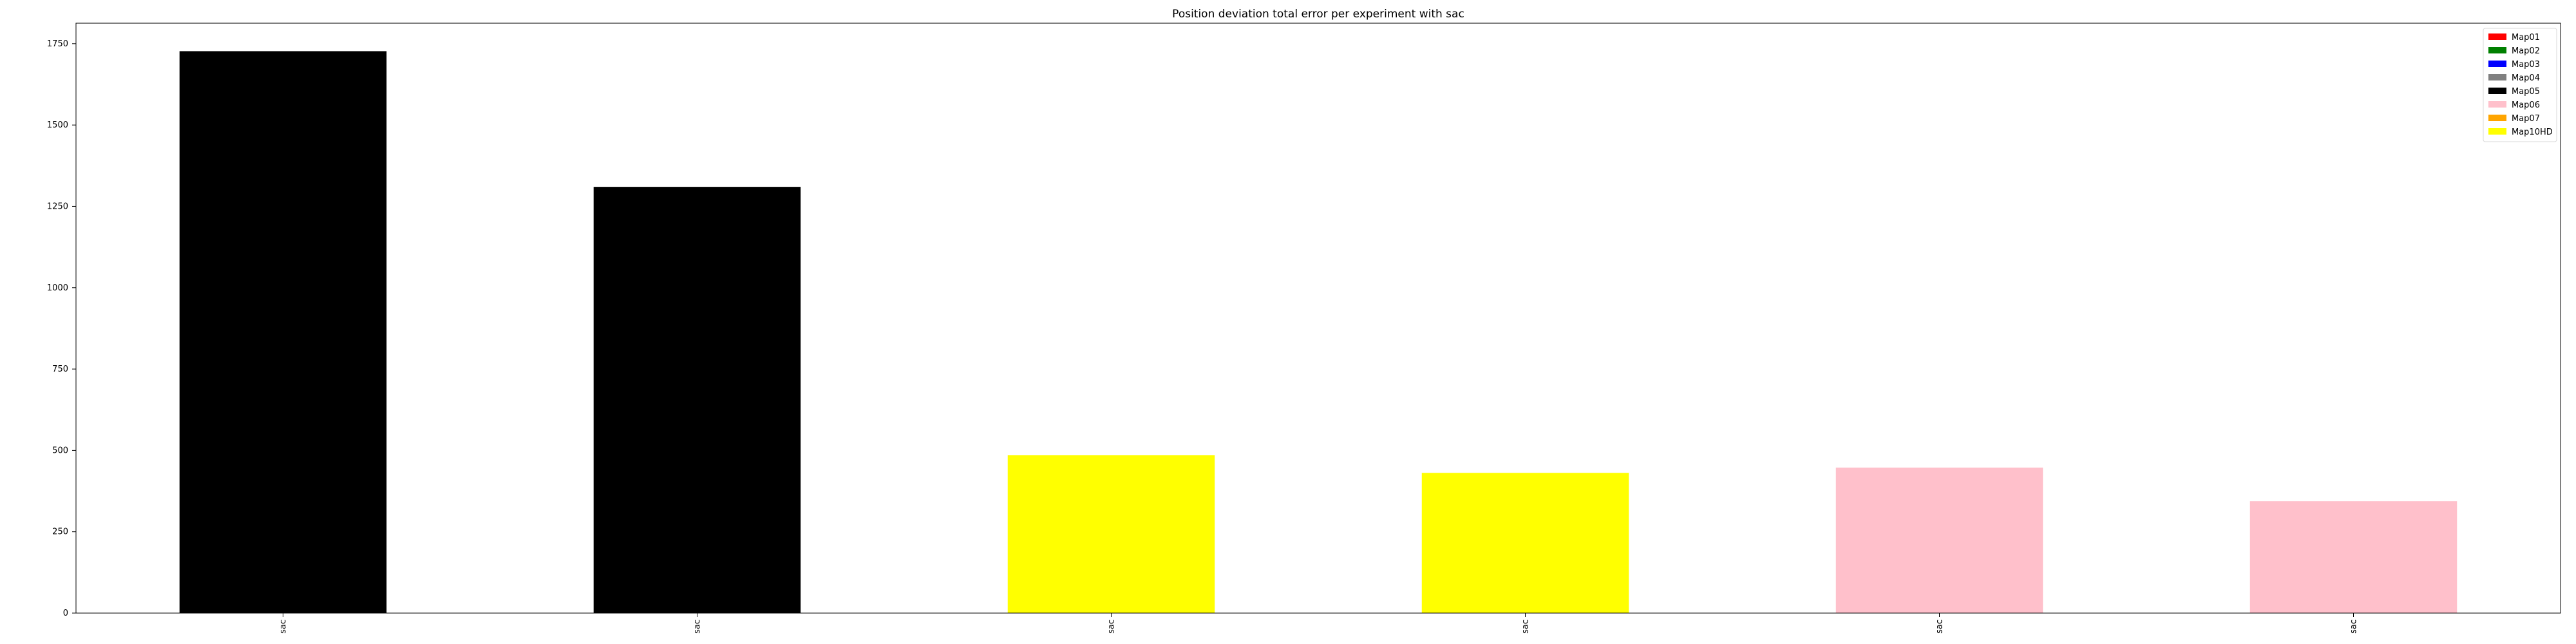  I want to click on y-tick-label: 1500, so click(58, 125).